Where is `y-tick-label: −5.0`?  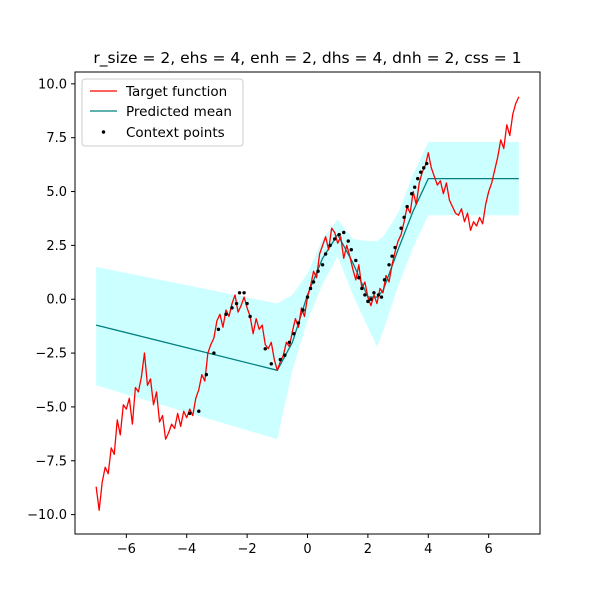
y-tick-label: −5.0 is located at coordinates (51, 407).